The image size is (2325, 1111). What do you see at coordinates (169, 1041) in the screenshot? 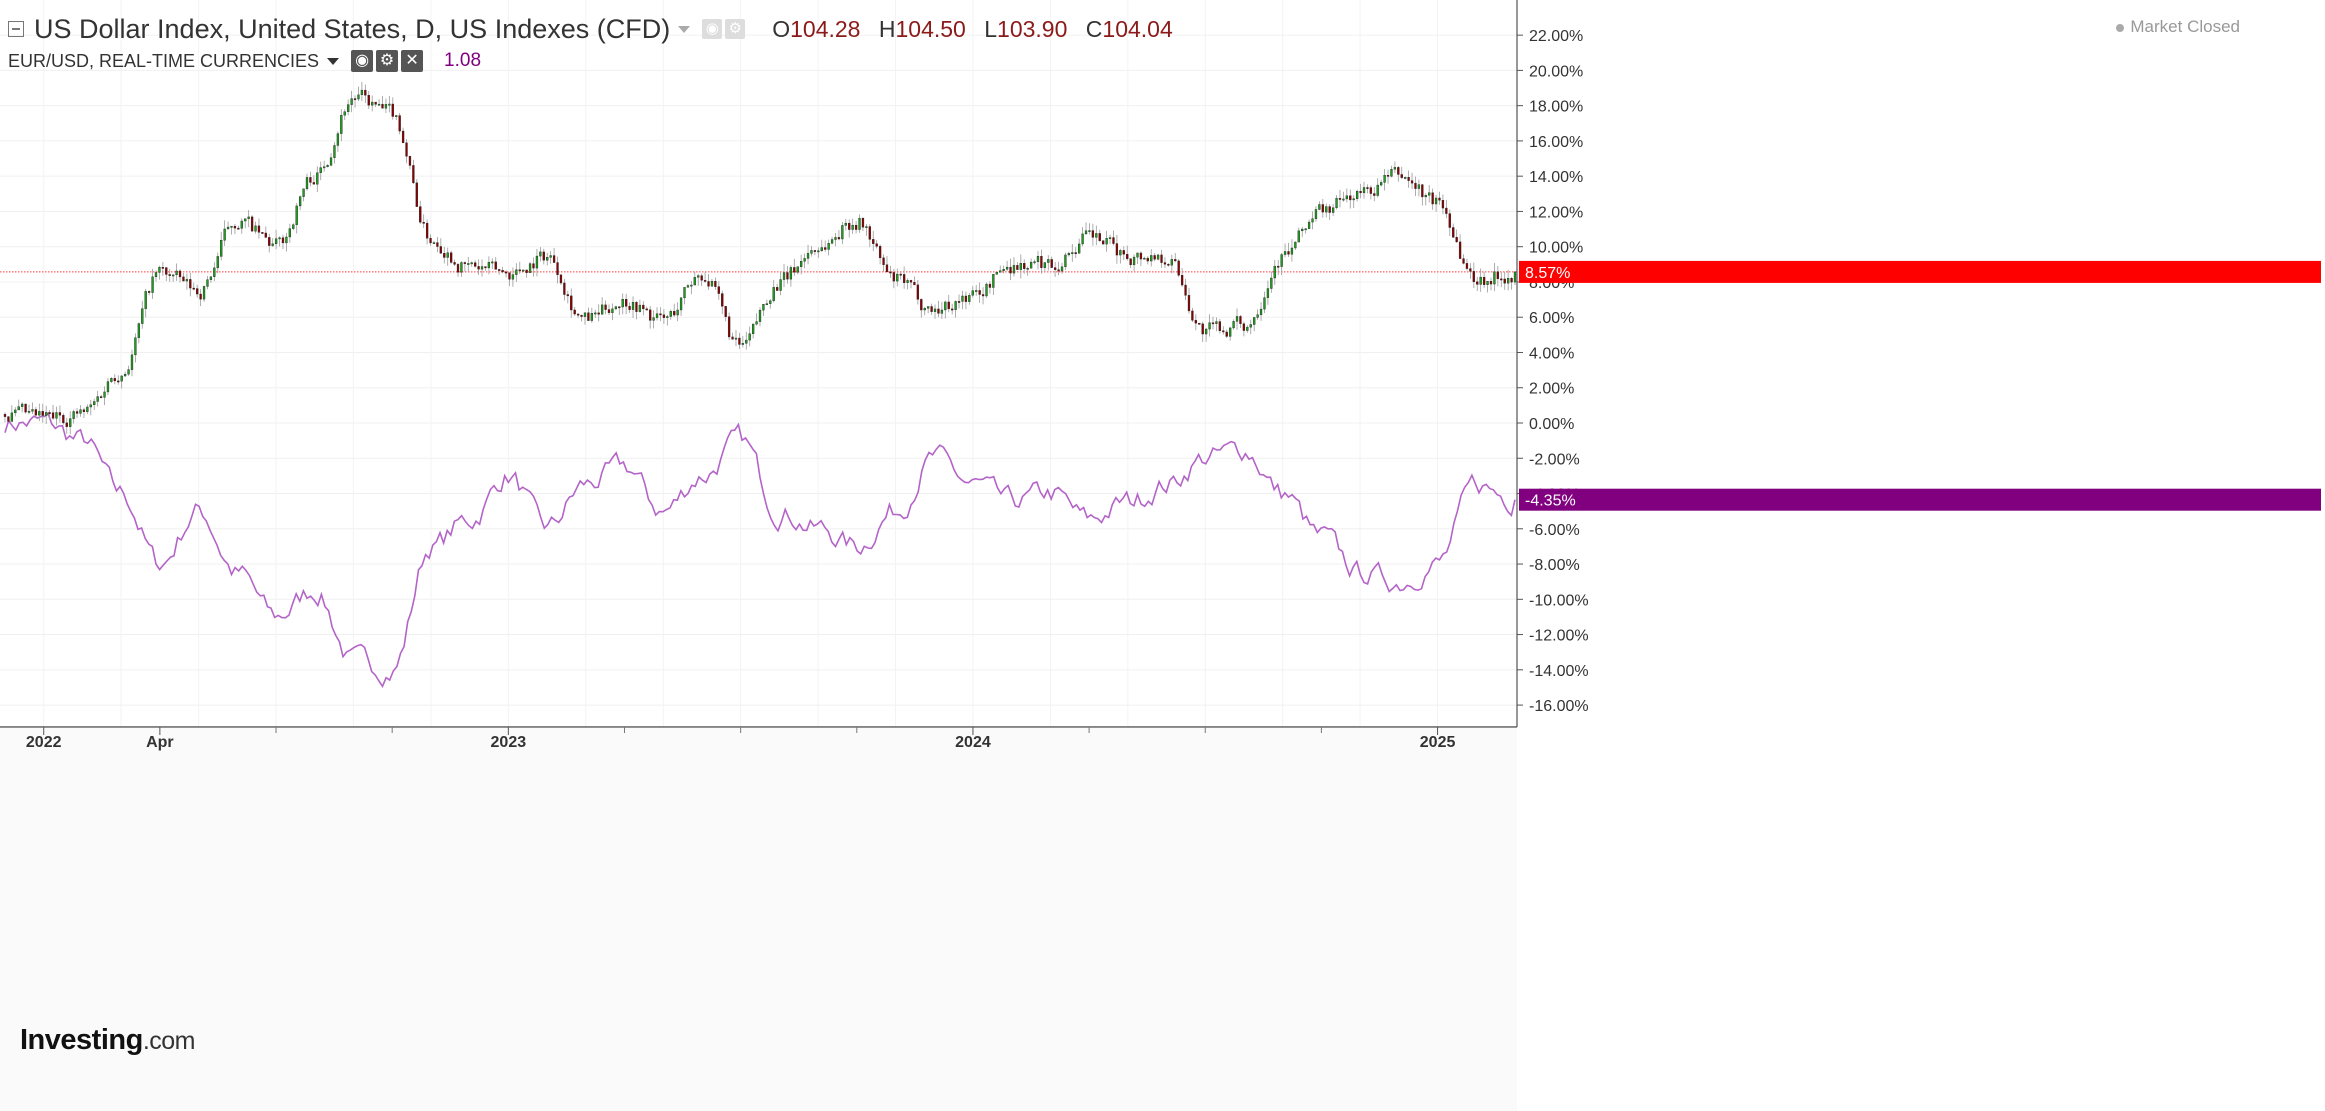
I see `logo-suffix: .com` at bounding box center [169, 1041].